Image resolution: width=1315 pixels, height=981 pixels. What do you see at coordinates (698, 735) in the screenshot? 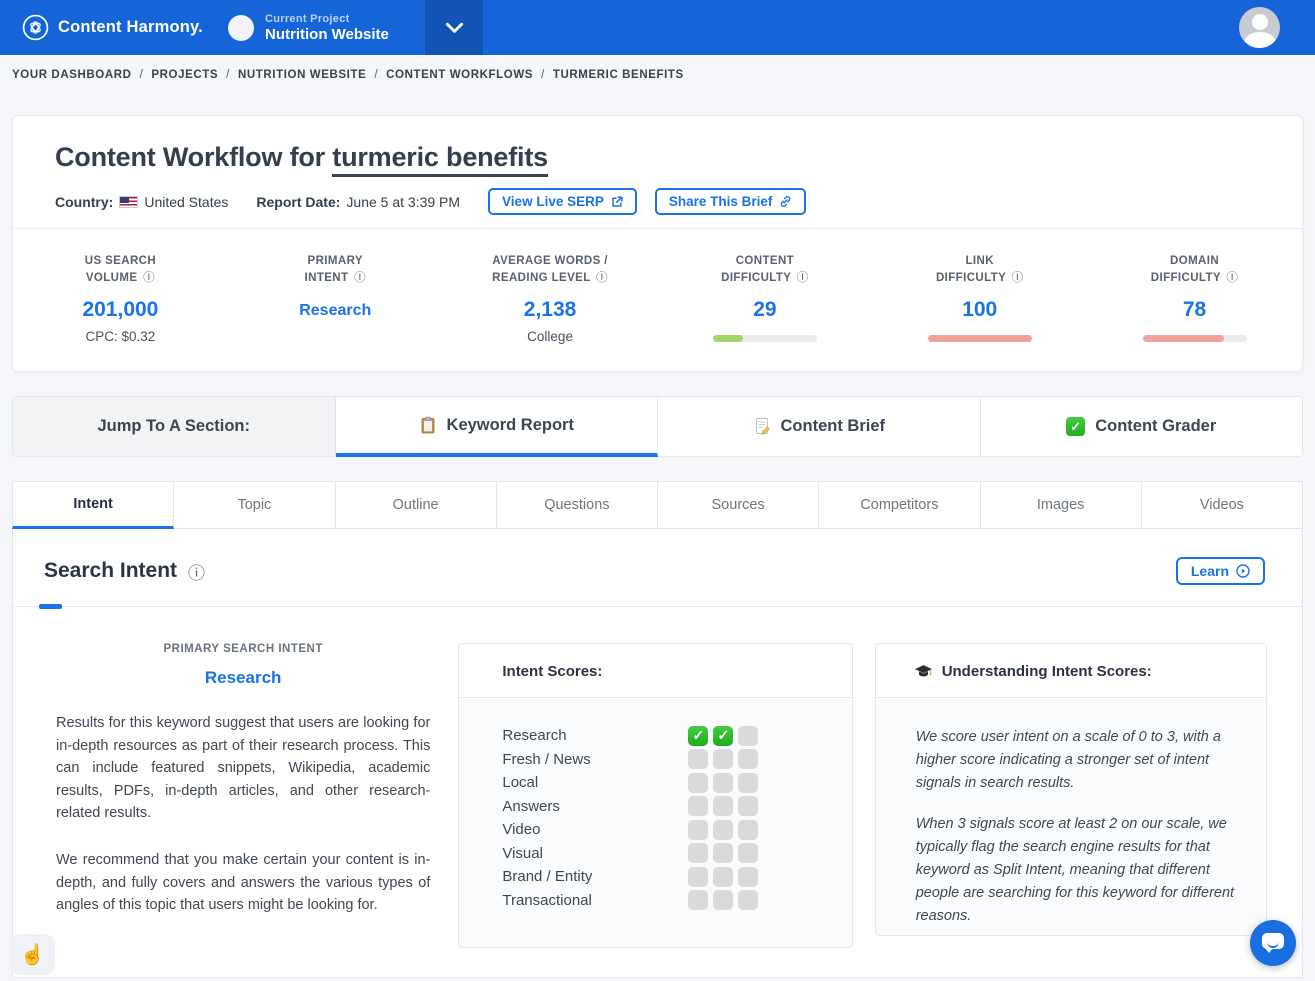
I see `score-checked-icon: ✓` at bounding box center [698, 735].